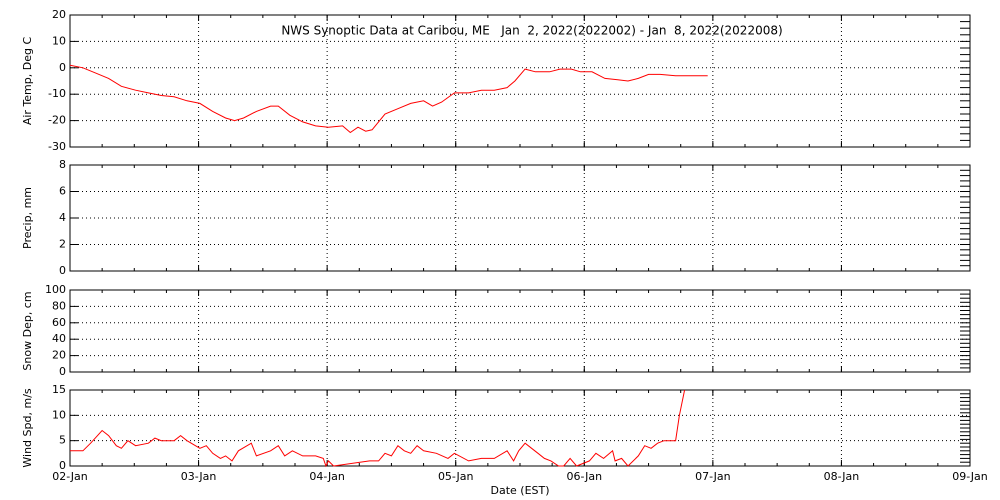 The height and width of the screenshot is (500, 1000). I want to click on y-tick-label: 2, so click(62, 244).